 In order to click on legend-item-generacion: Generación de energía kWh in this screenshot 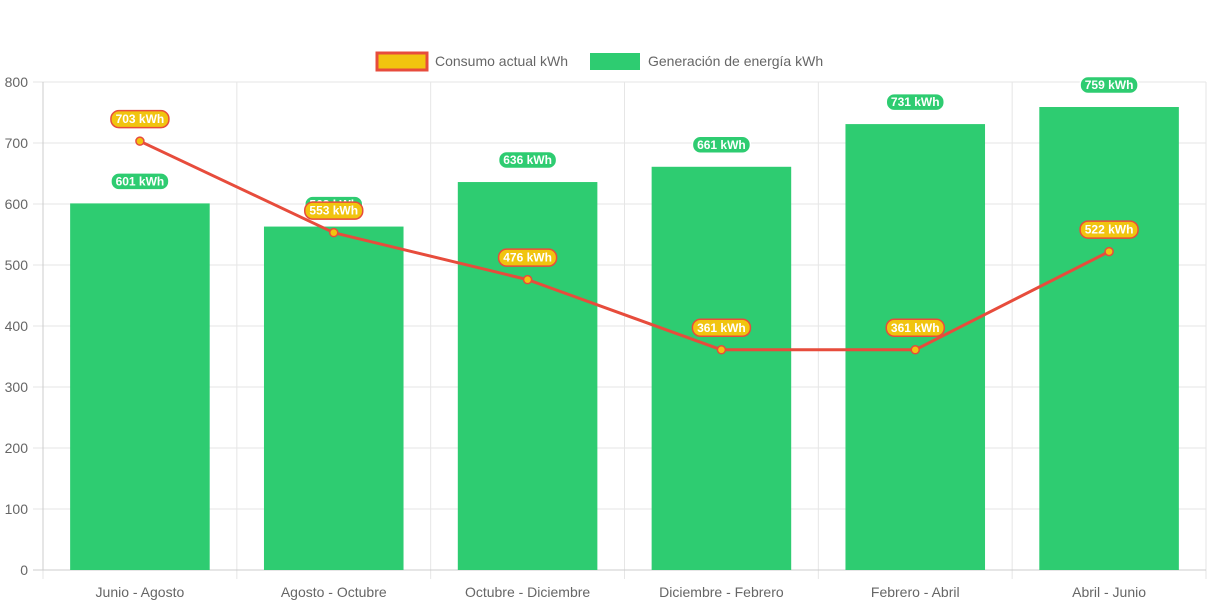, I will do `click(706, 61)`.